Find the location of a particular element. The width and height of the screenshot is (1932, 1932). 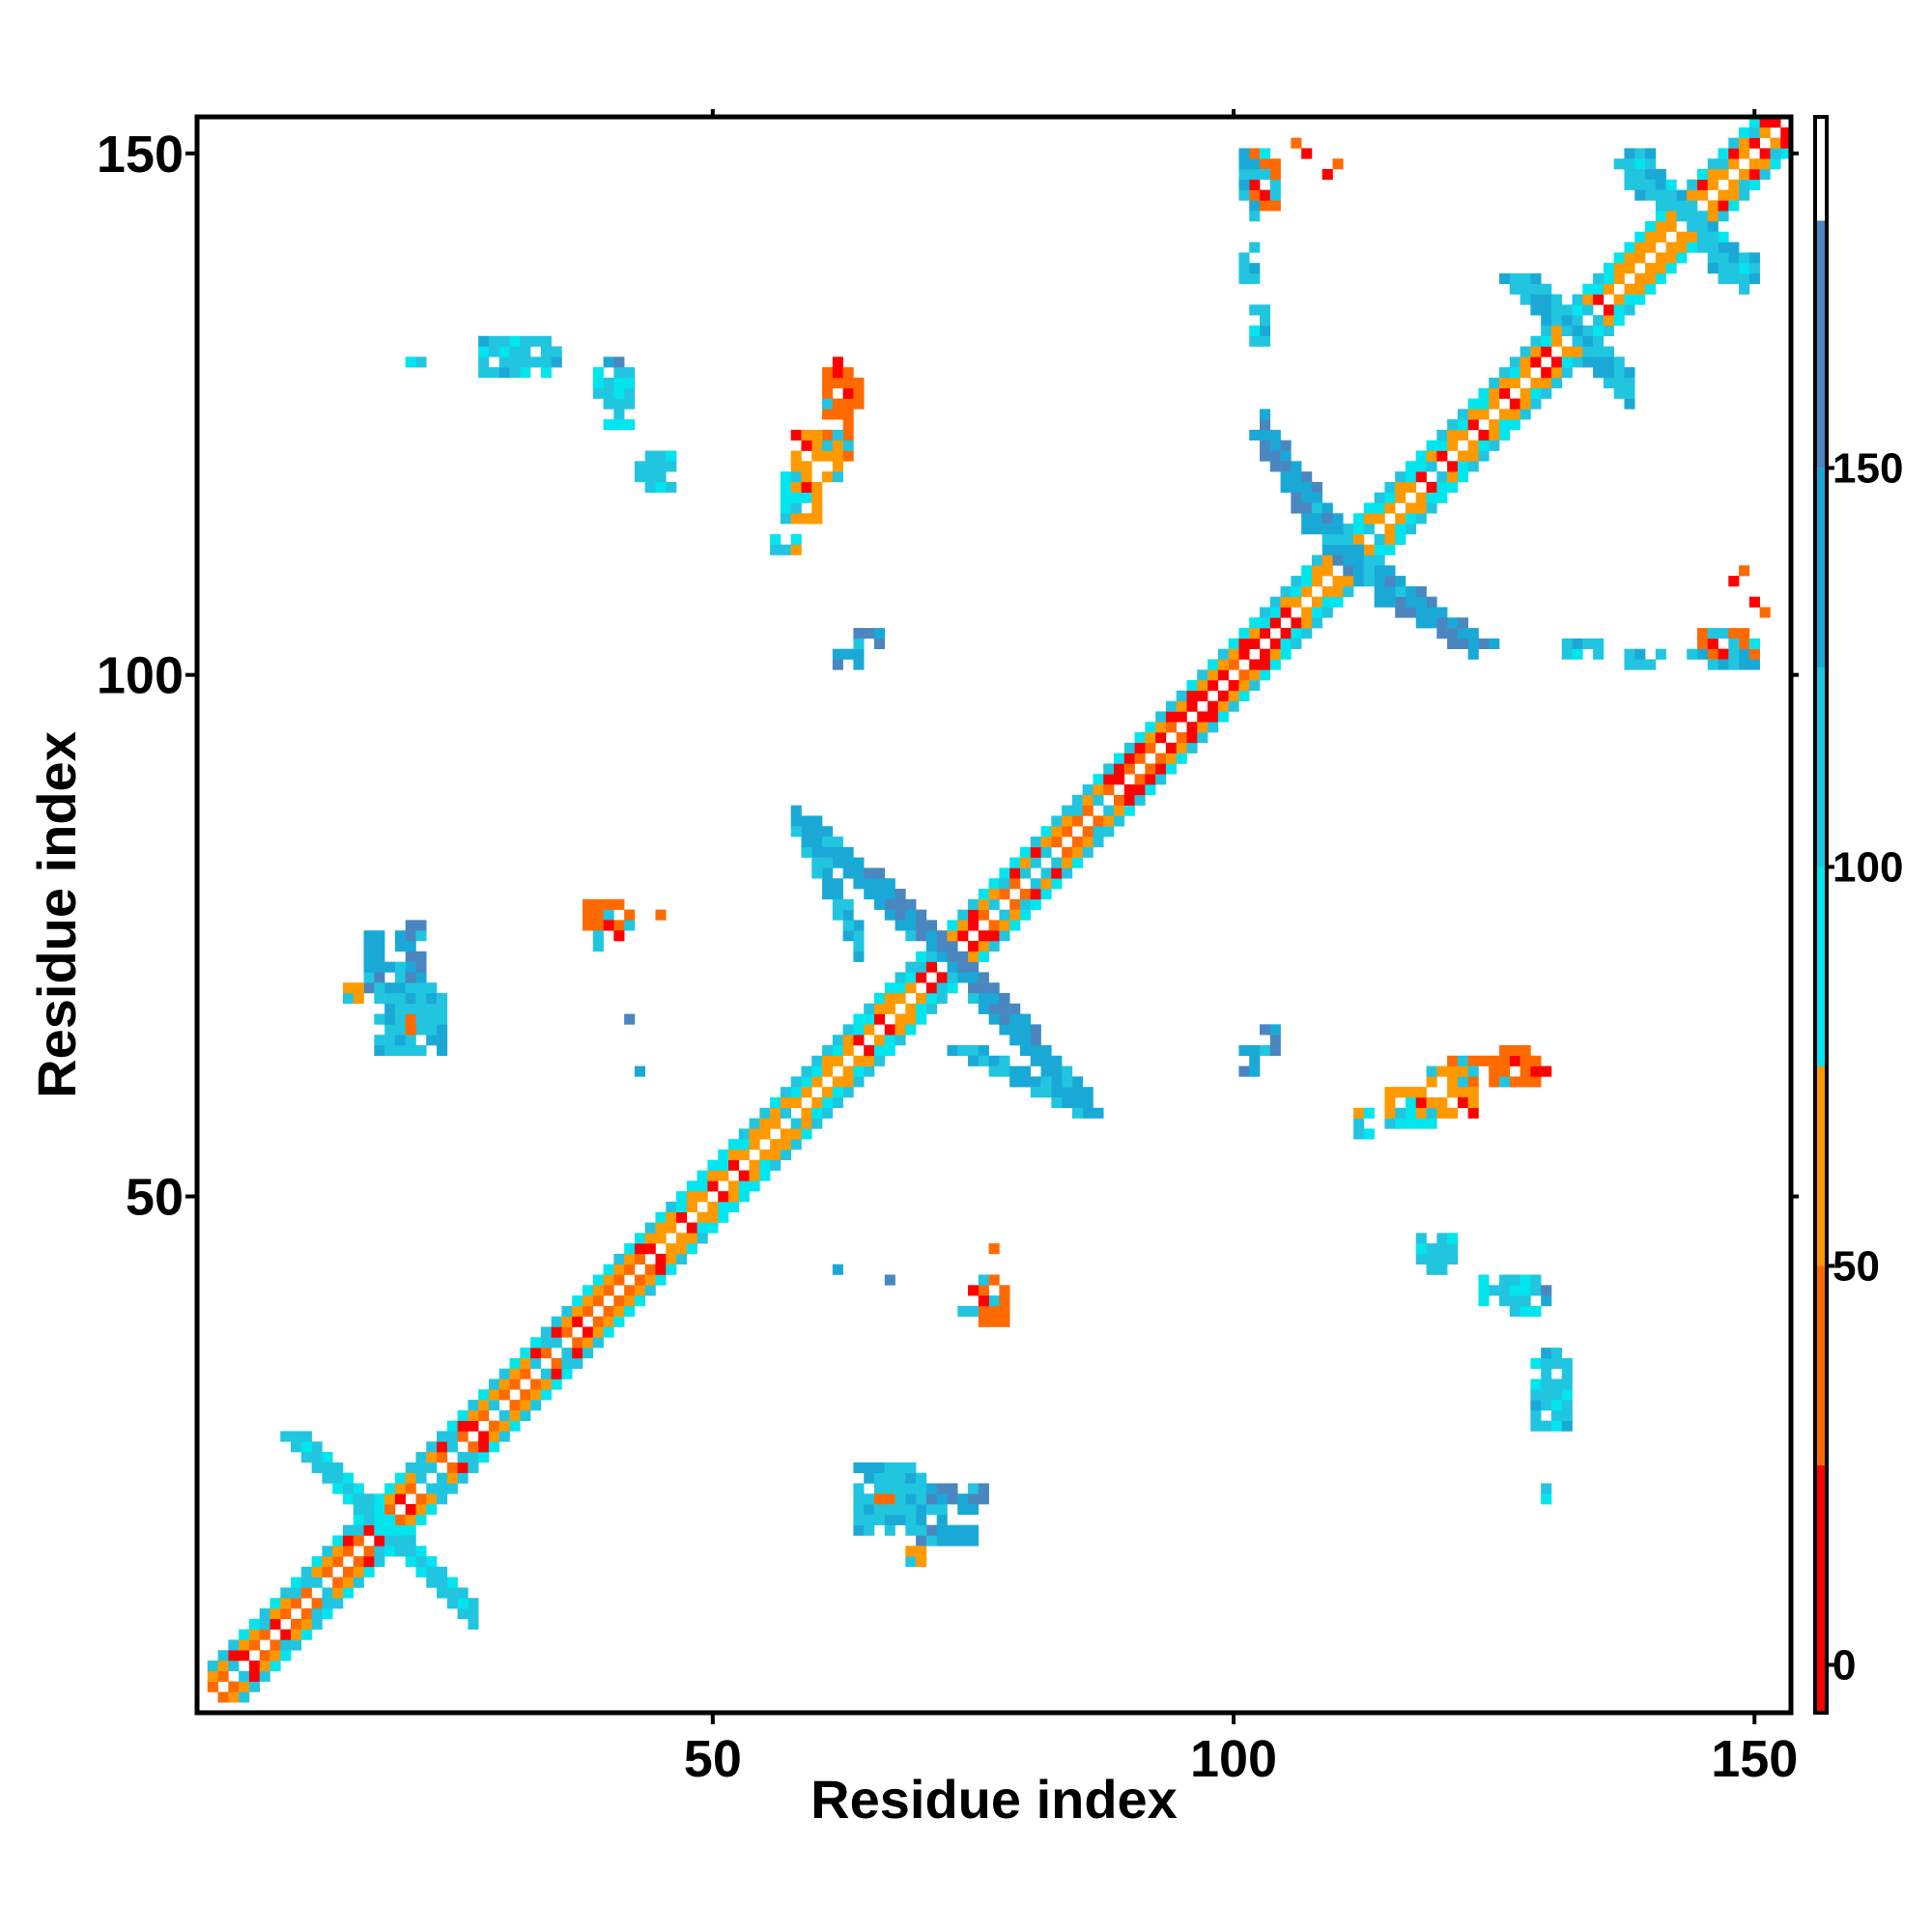

colorbar is located at coordinates (1821, 915).